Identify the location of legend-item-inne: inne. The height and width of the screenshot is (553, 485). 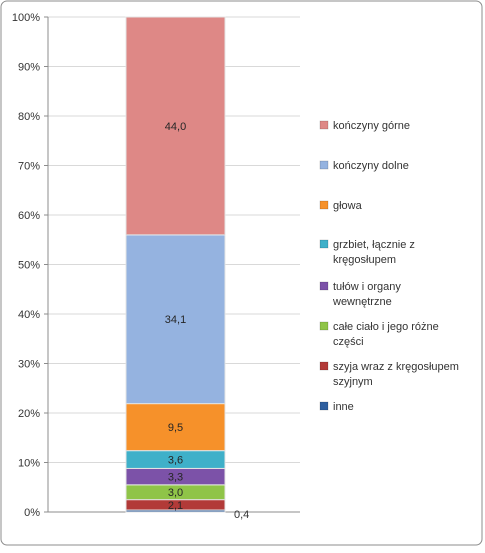
(336, 407).